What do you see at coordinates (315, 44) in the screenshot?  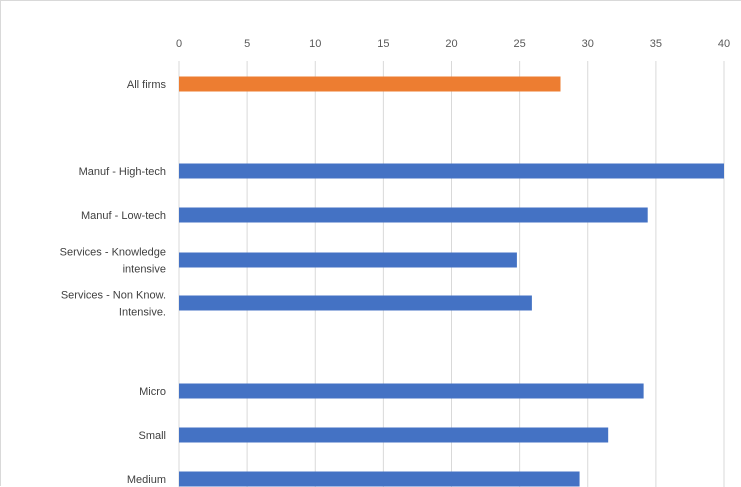 I see `x-tick-label: 10` at bounding box center [315, 44].